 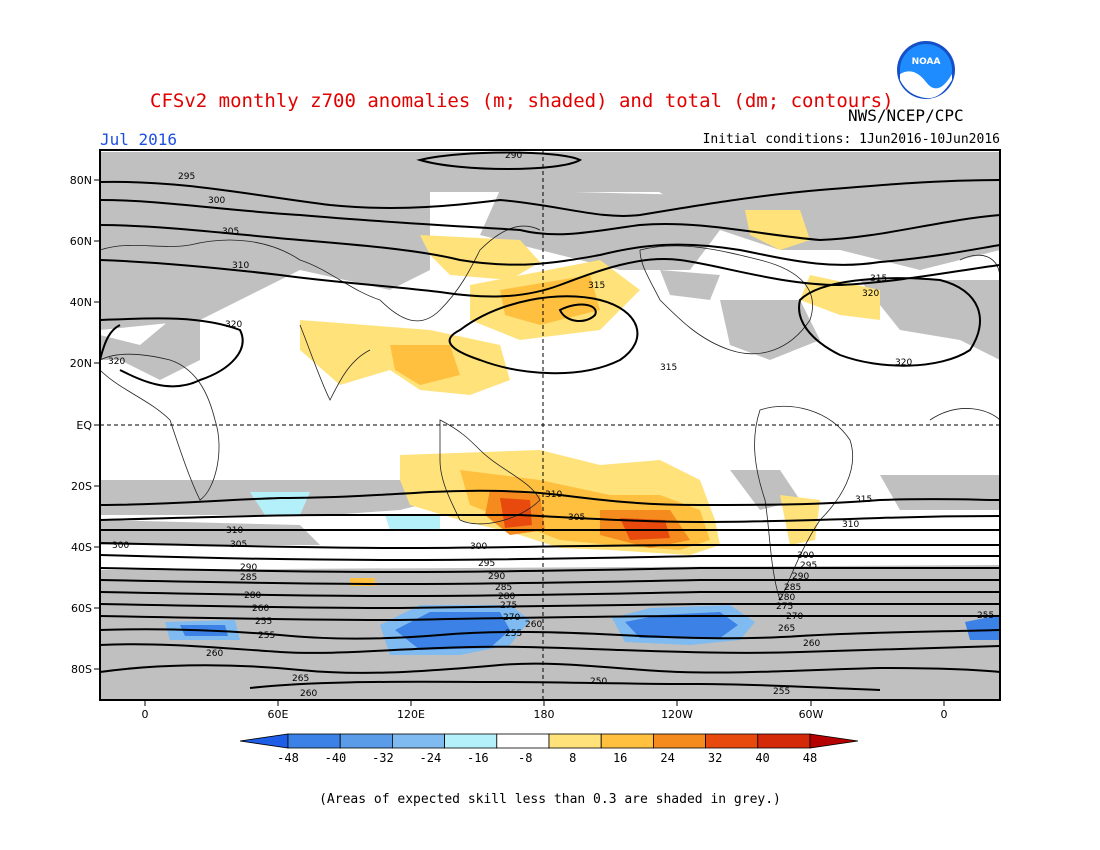 I want to click on latitude-axis: 80N 60N 40N 20N EQ 20S 40S 60S 80S, so click(x=85, y=425).